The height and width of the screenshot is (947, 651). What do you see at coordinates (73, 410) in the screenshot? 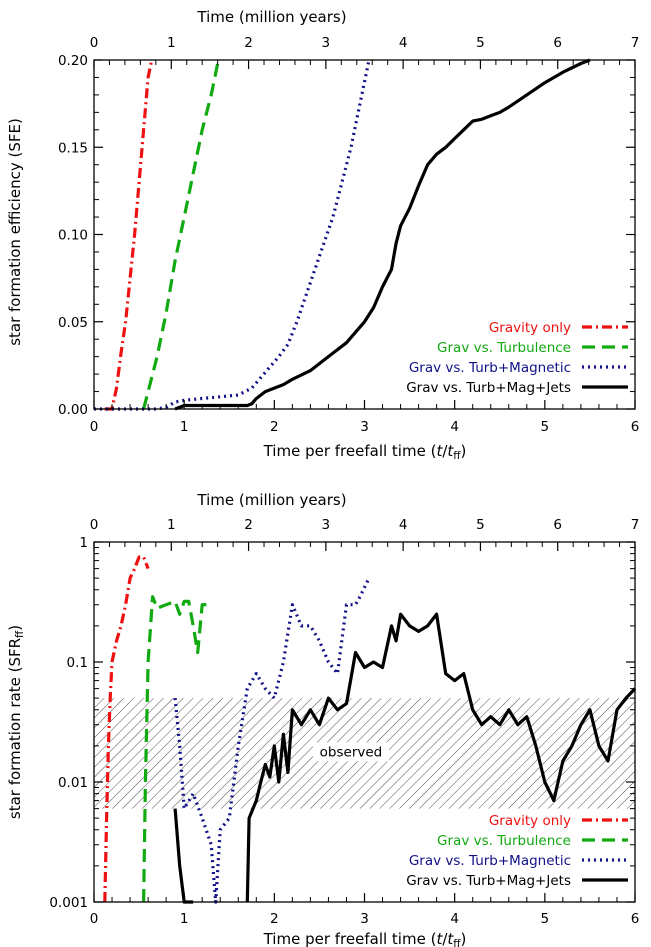
I see `y-tick-label: 0.00` at bounding box center [73, 410].